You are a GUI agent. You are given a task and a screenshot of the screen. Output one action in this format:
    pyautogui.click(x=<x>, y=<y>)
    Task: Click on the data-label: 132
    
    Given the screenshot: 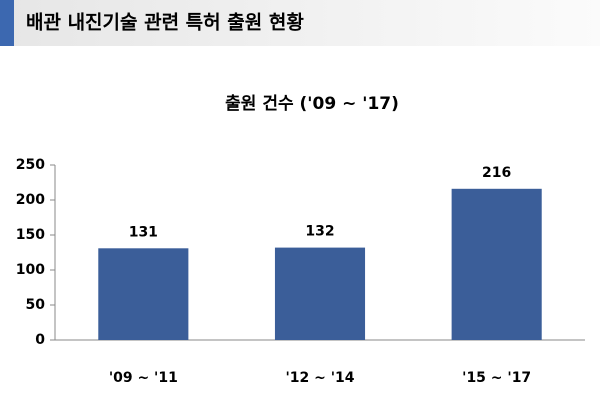 What is the action you would take?
    pyautogui.click(x=319, y=232)
    